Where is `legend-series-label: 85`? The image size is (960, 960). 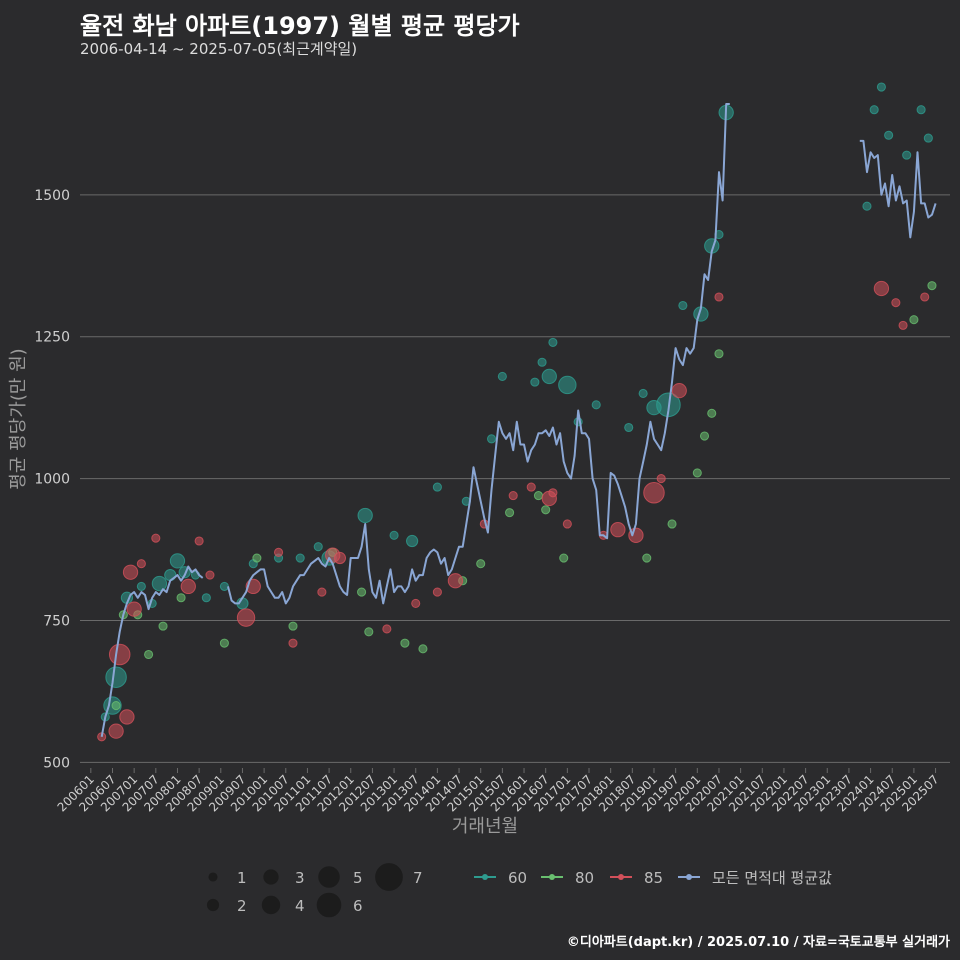
legend-series-label: 85 is located at coordinates (653, 878).